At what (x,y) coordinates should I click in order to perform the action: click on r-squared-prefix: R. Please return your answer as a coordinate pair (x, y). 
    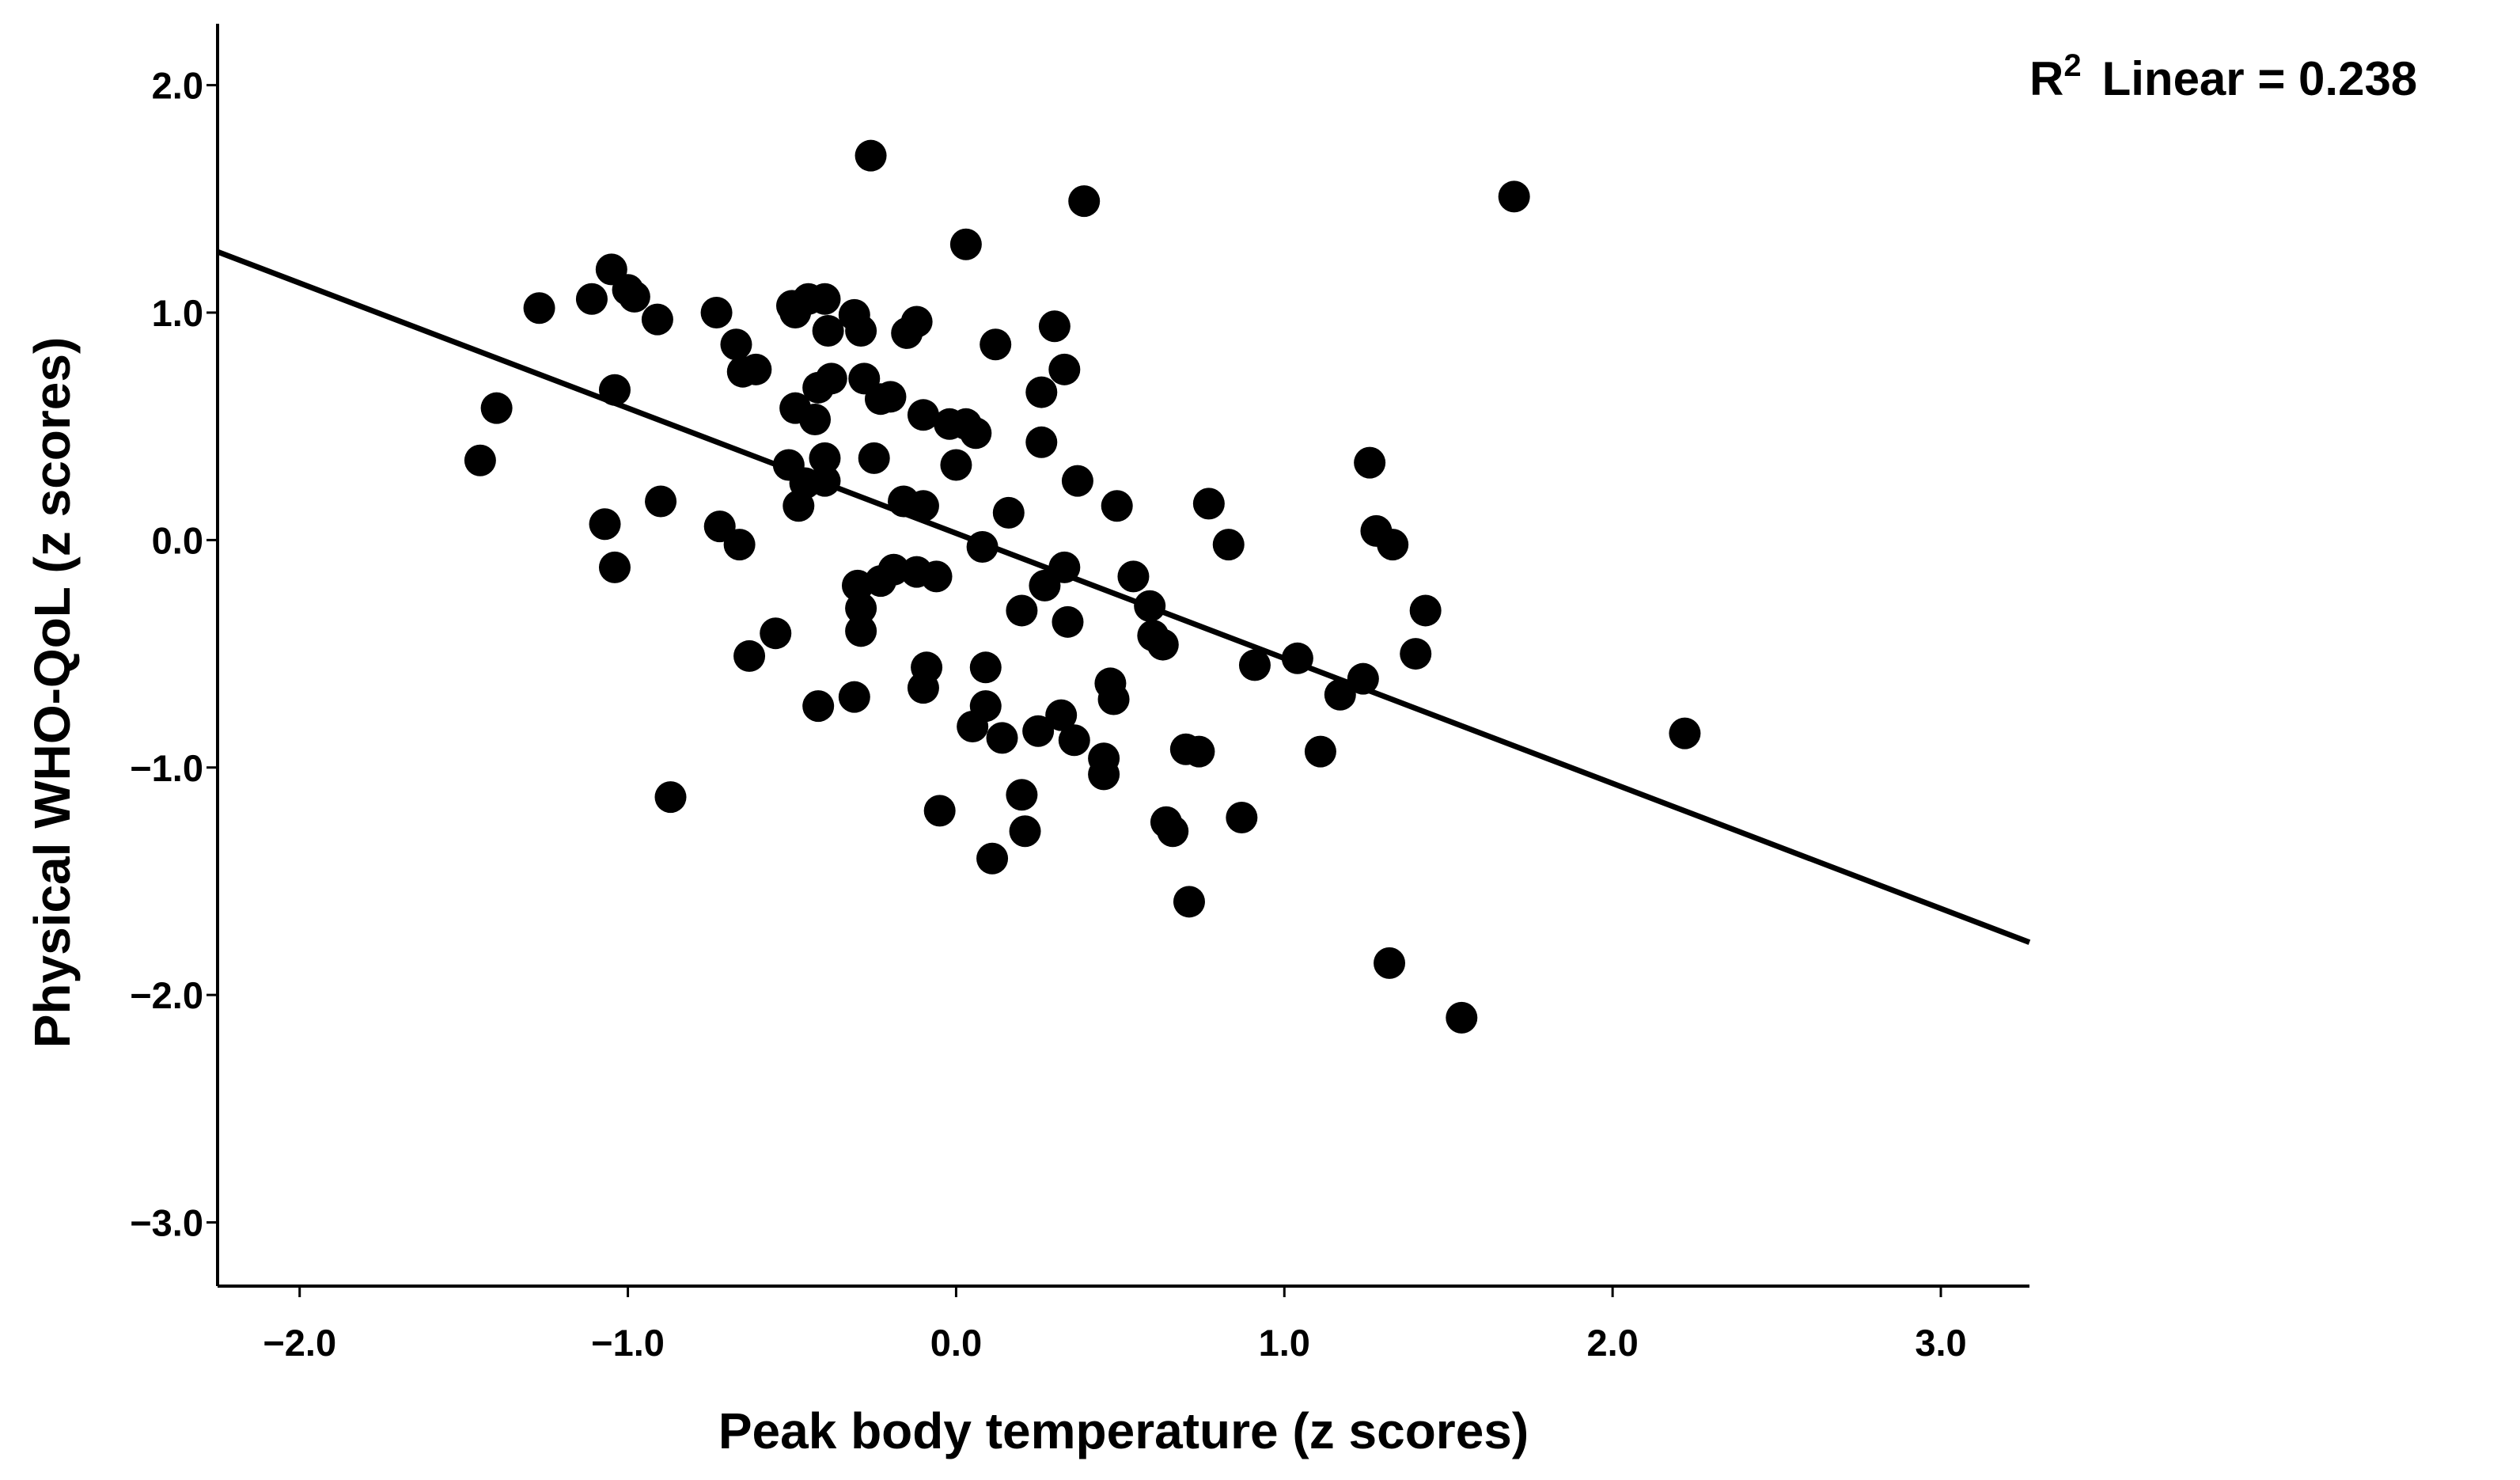
    Looking at the image, I should click on (2046, 79).